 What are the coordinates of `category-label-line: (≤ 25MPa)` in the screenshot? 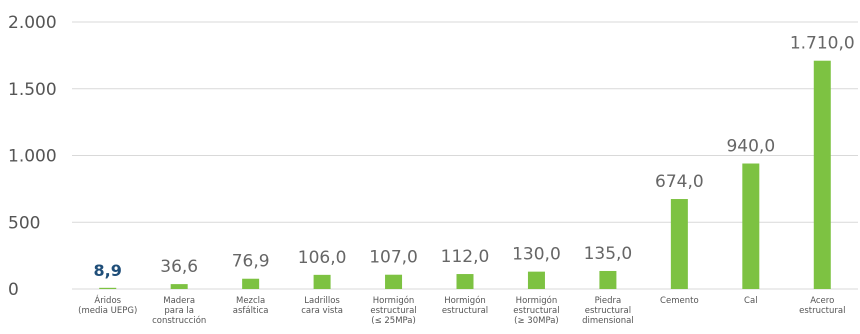 It's located at (393, 321).